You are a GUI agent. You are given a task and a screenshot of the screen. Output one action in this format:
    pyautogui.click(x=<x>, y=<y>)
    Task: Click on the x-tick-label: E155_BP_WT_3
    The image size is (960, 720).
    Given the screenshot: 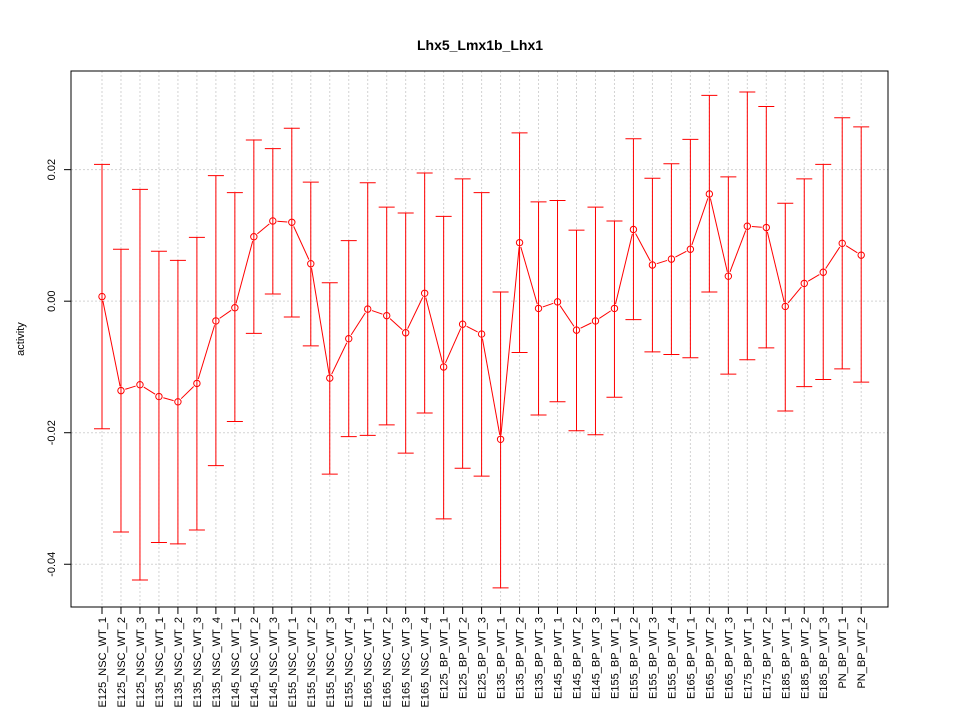 What is the action you would take?
    pyautogui.click(x=653, y=658)
    